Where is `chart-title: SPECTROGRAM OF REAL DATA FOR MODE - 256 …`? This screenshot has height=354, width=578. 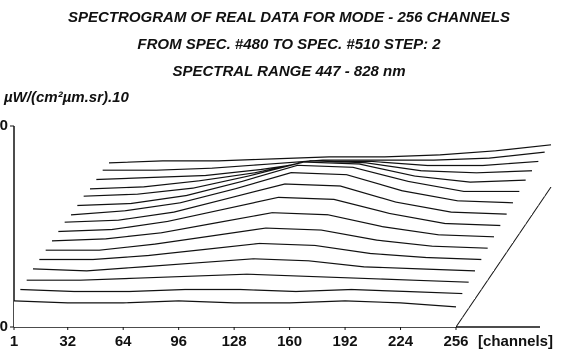
chart-title: SPECTROGRAM OF REAL DATA FOR MODE - 256 … is located at coordinates (289, 17).